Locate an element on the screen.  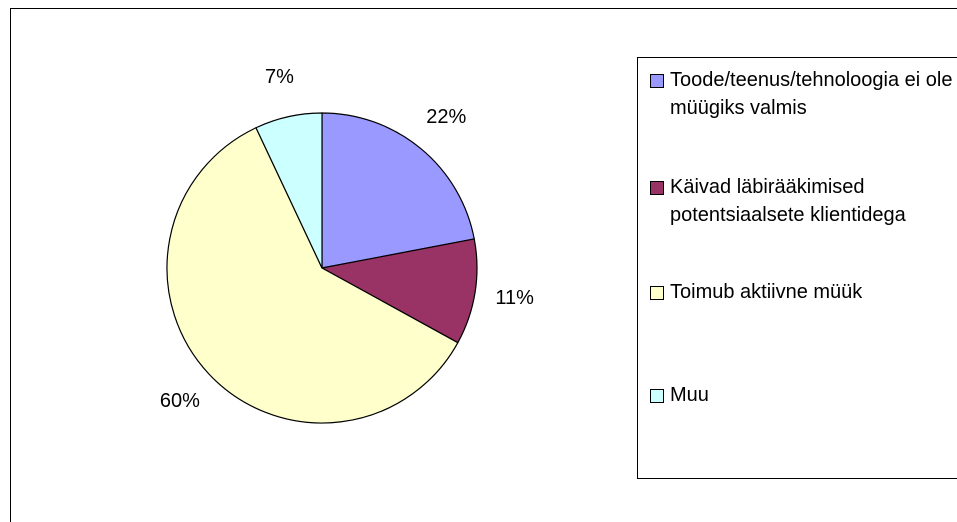
legend-label: Toimub aktiivne müük is located at coordinates (766, 292).